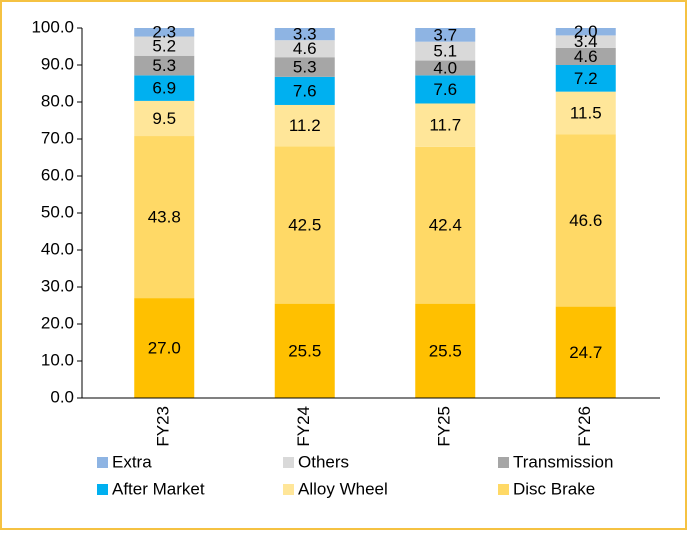  Describe the element at coordinates (57, 100) in the screenshot. I see `y-tick-label: 80.0` at that location.